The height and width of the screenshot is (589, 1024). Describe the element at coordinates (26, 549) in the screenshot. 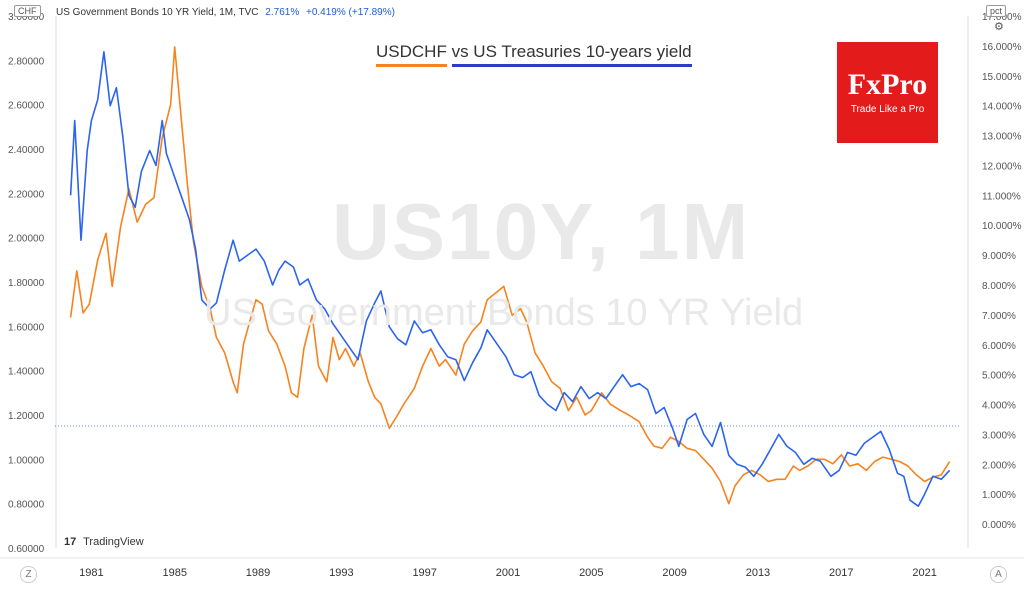

I see `left-tick-label: 0.60000` at that location.